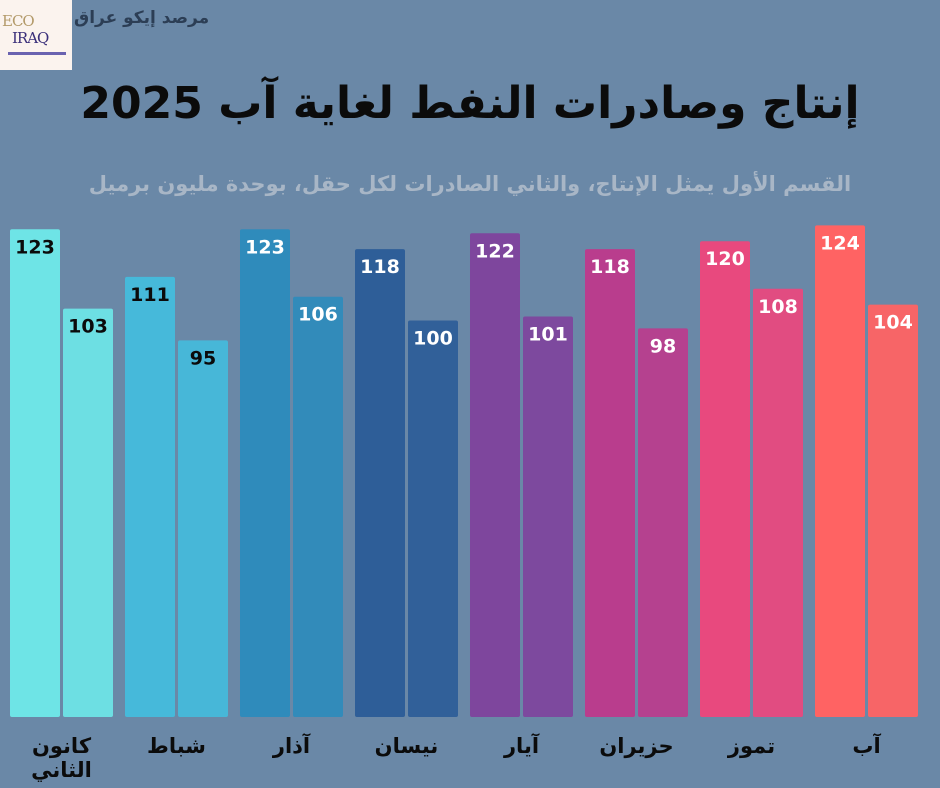 The image size is (940, 788). What do you see at coordinates (36, 35) in the screenshot?
I see `eco-iraq-logo: ECO IRAQ` at bounding box center [36, 35].